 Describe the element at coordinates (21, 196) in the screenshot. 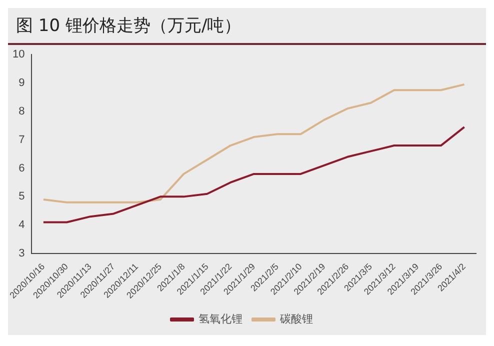

I see `y-tick-label: 5` at that location.